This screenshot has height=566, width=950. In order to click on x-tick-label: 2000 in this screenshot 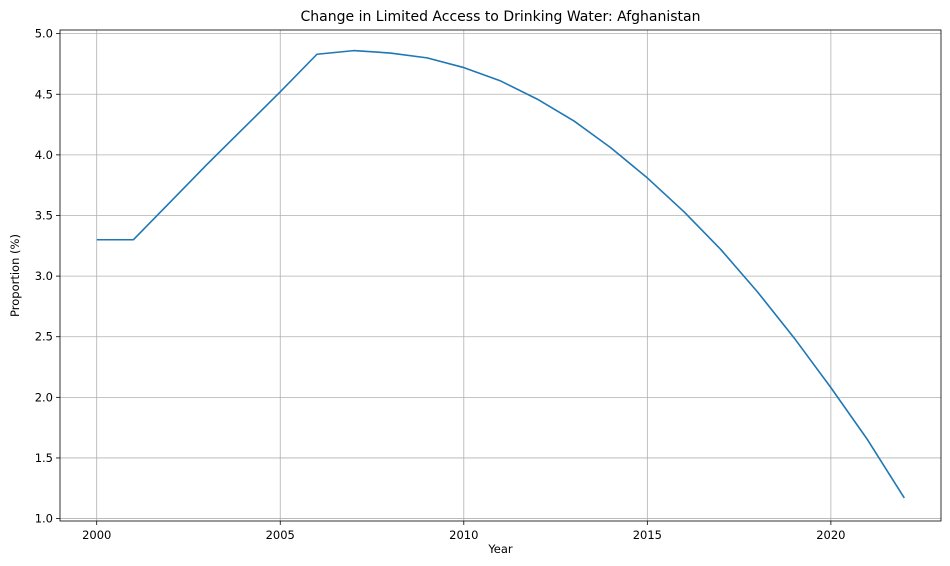, I will do `click(96, 535)`.